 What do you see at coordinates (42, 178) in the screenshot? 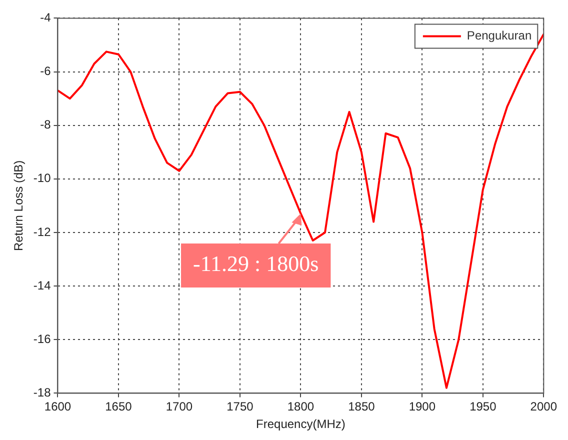
I see `y-tick-label: -10` at bounding box center [42, 178].